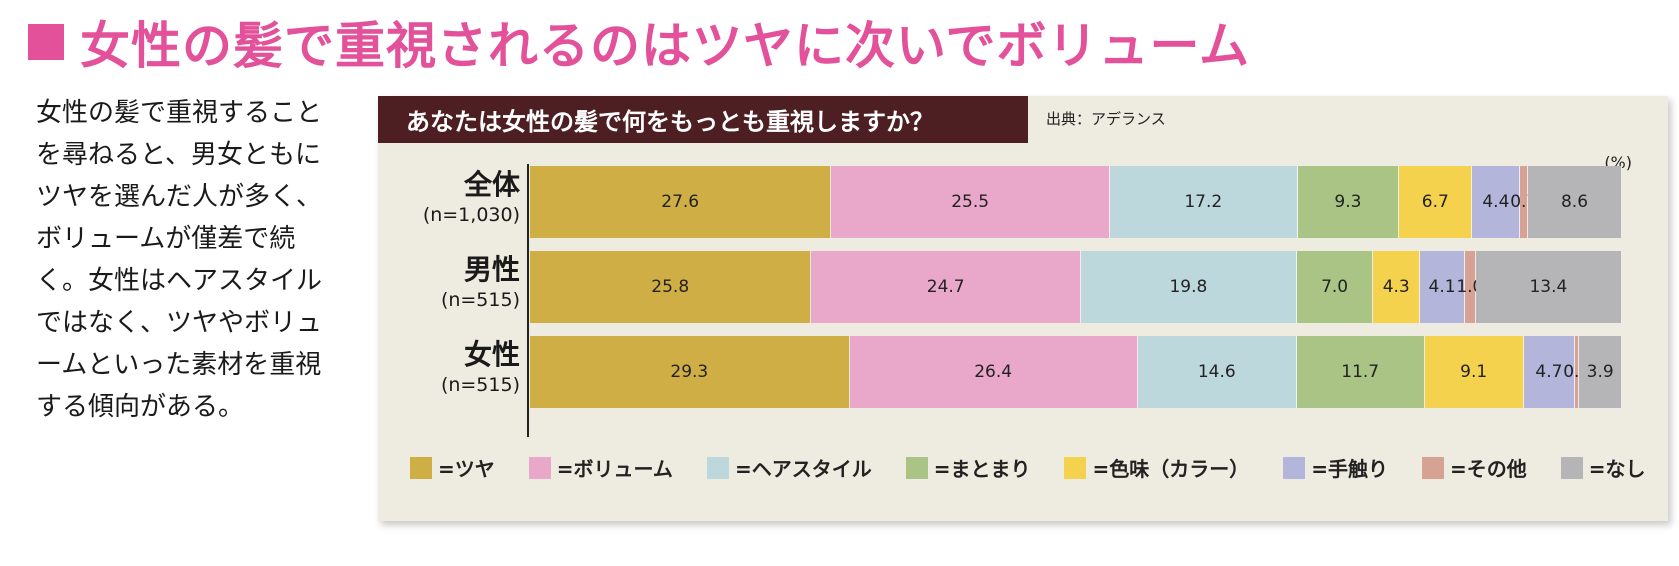  I want to click on bar-value-label: 29.3, so click(689, 372).